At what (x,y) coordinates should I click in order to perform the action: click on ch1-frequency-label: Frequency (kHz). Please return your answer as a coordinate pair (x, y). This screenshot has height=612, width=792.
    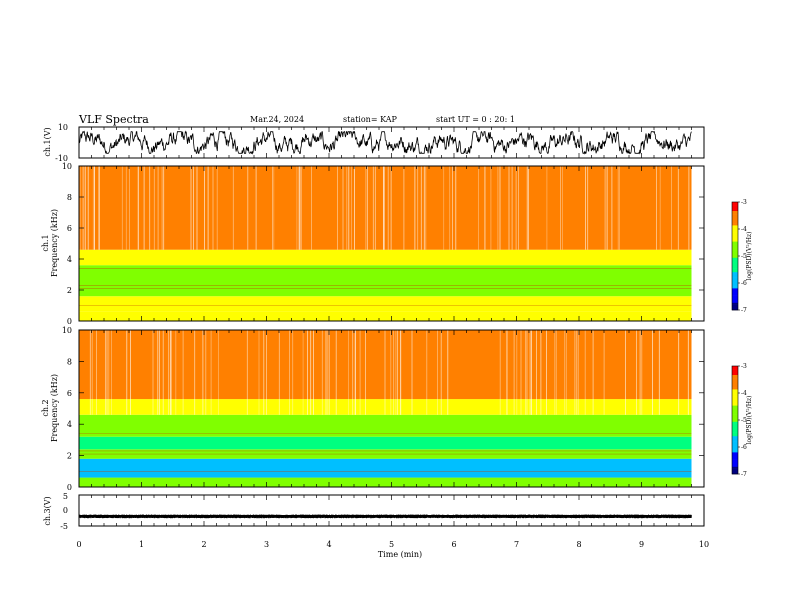
    Looking at the image, I should click on (54, 243).